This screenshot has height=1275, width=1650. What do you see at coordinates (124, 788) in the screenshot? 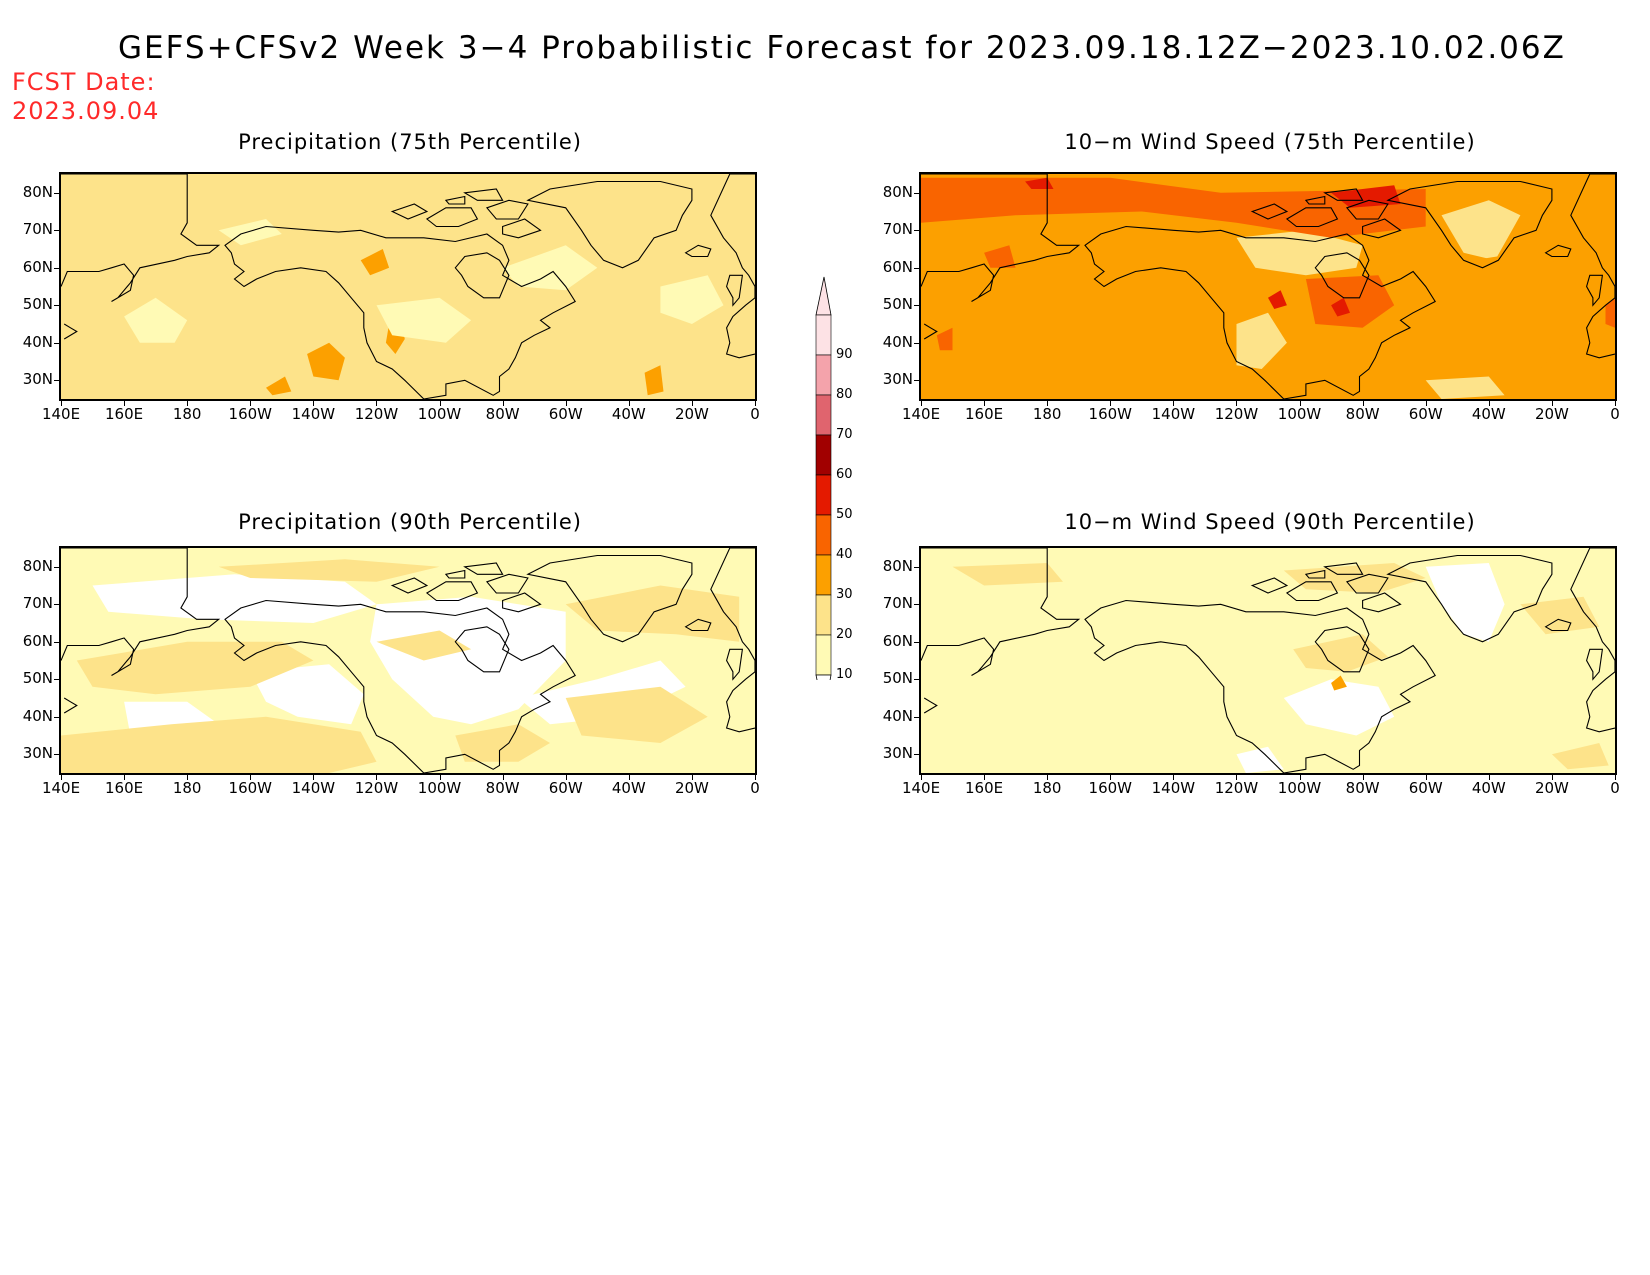
I see `lon-label: 160E` at bounding box center [124, 788].